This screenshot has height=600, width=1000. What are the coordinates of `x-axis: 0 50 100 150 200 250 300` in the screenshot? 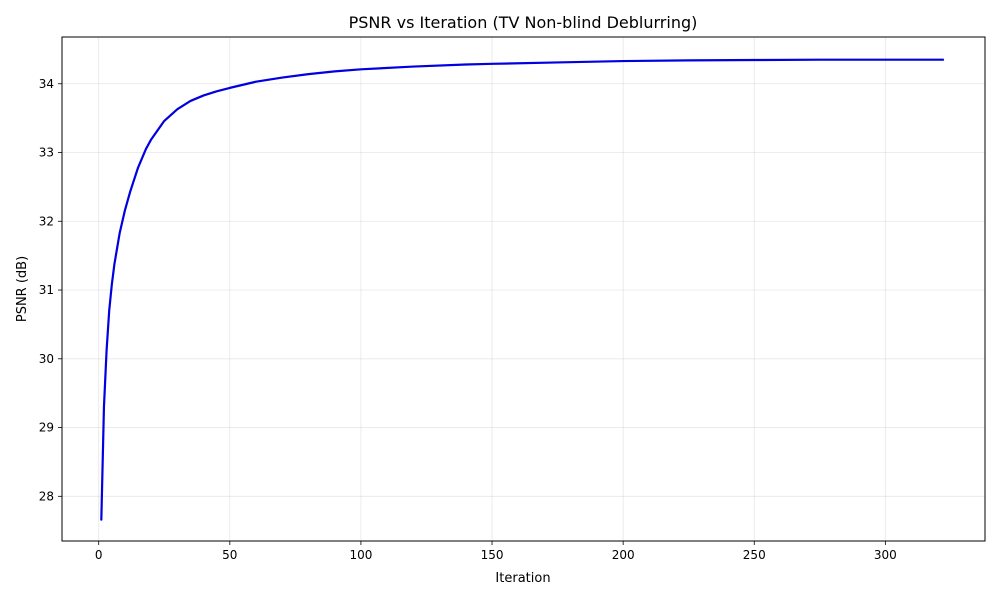 It's located at (496, 551).